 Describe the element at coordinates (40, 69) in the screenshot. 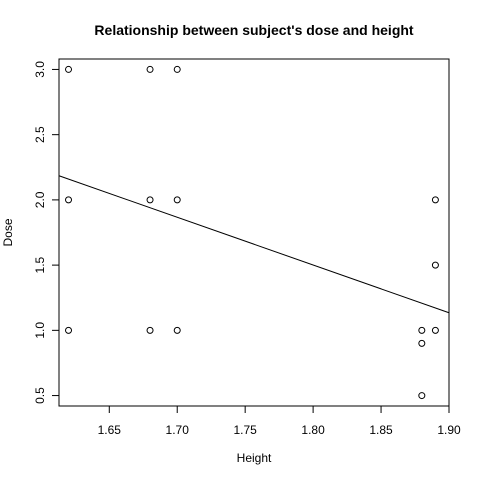

I see `y-tick-label: 3.0` at that location.